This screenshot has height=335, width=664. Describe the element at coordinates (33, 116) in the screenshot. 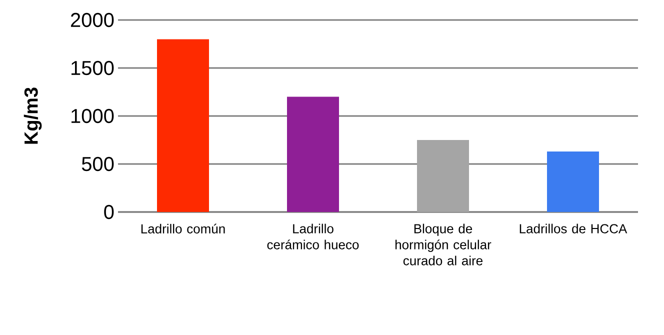

I see `y-axis-title: Kg/m3` at that location.